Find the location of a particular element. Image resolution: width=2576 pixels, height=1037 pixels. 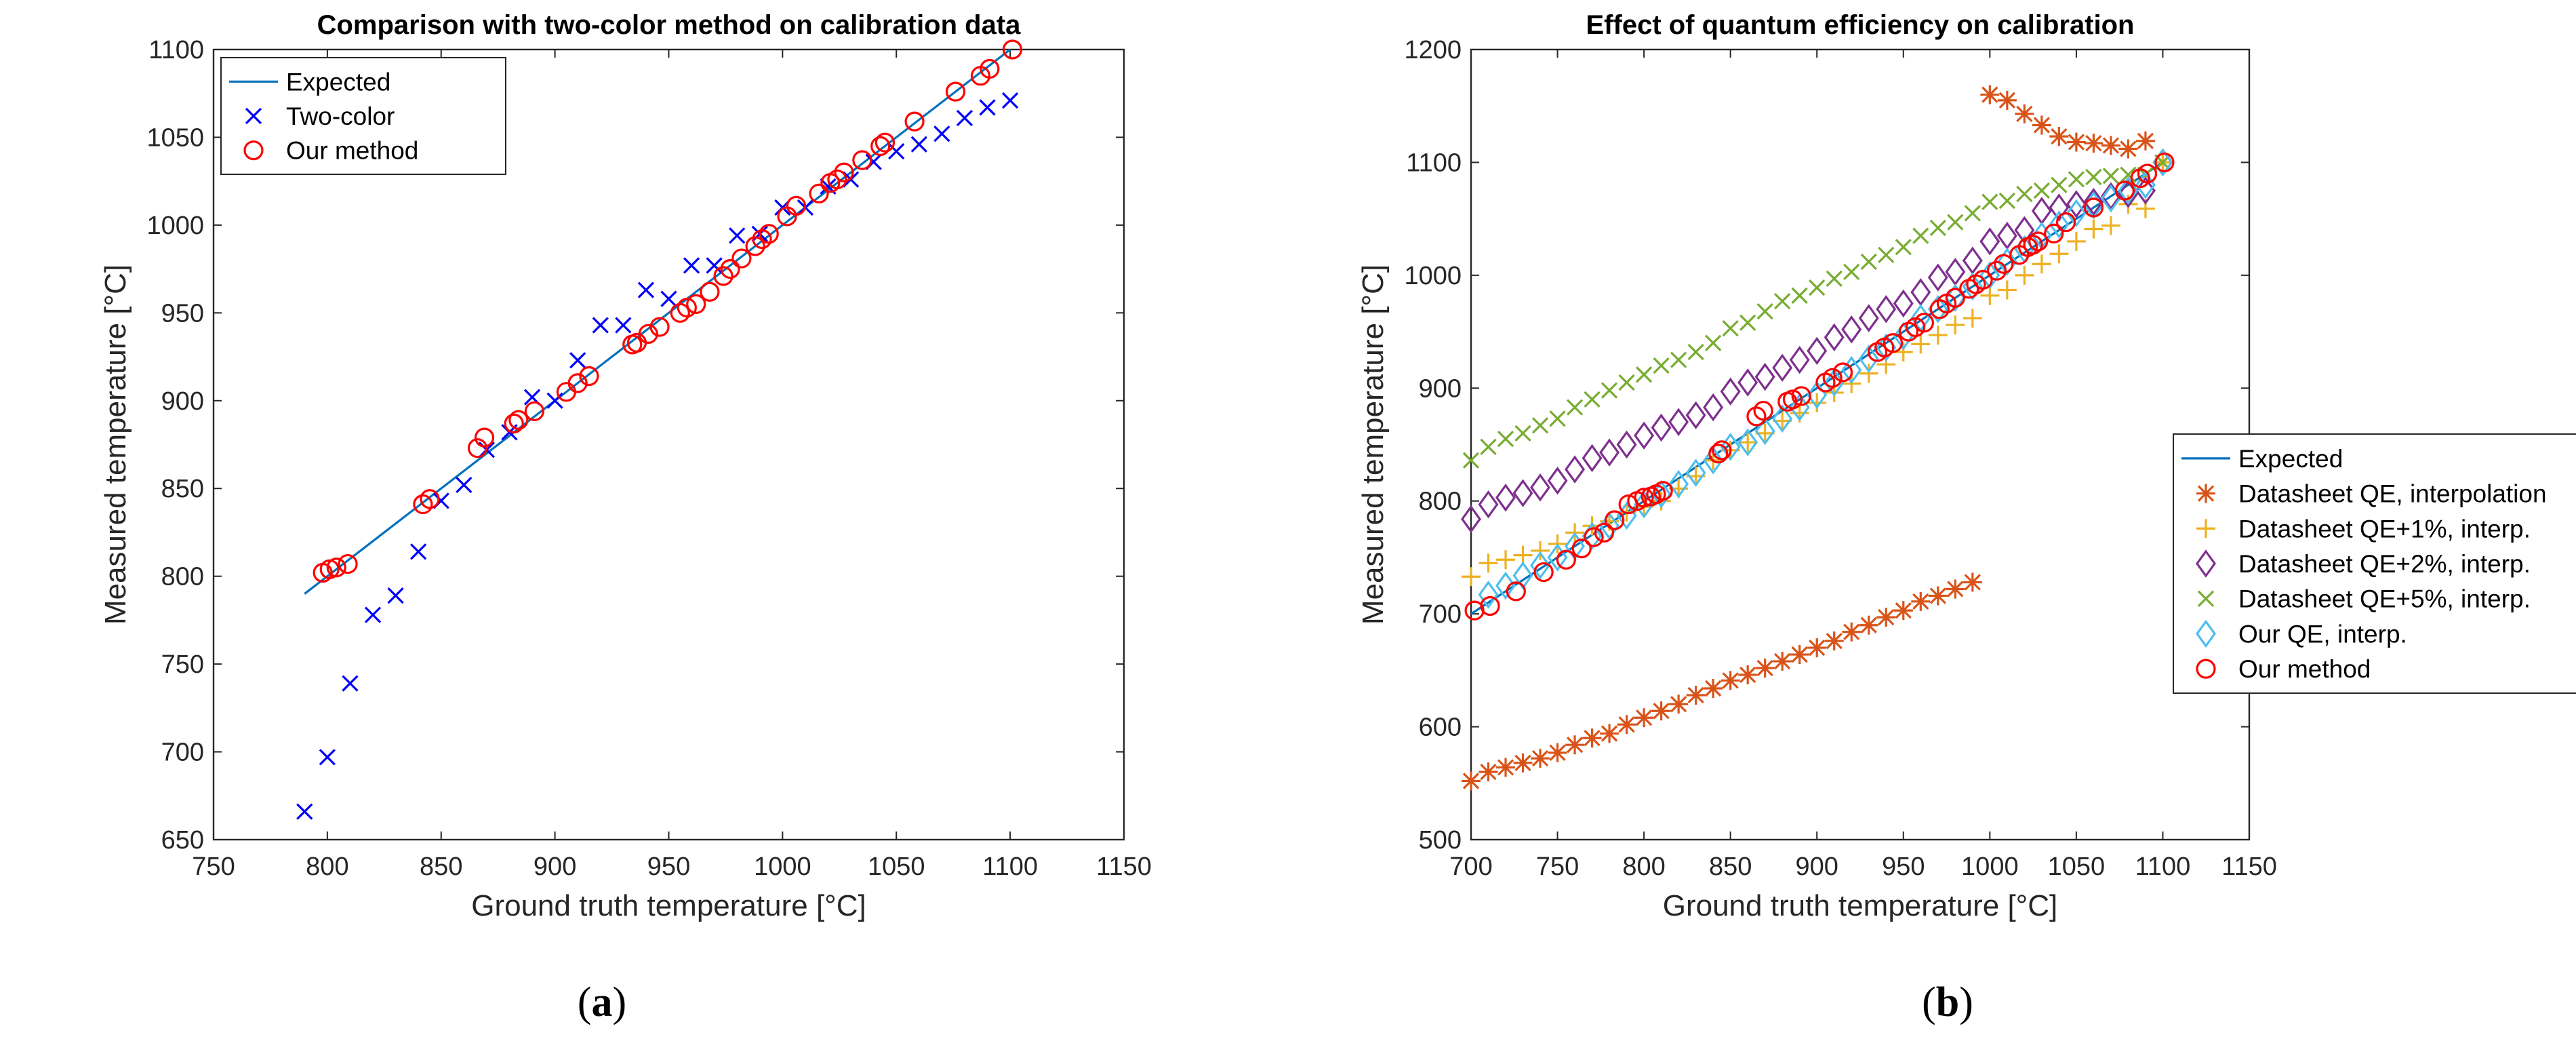

x-tick-label: 700 is located at coordinates (1470, 867).